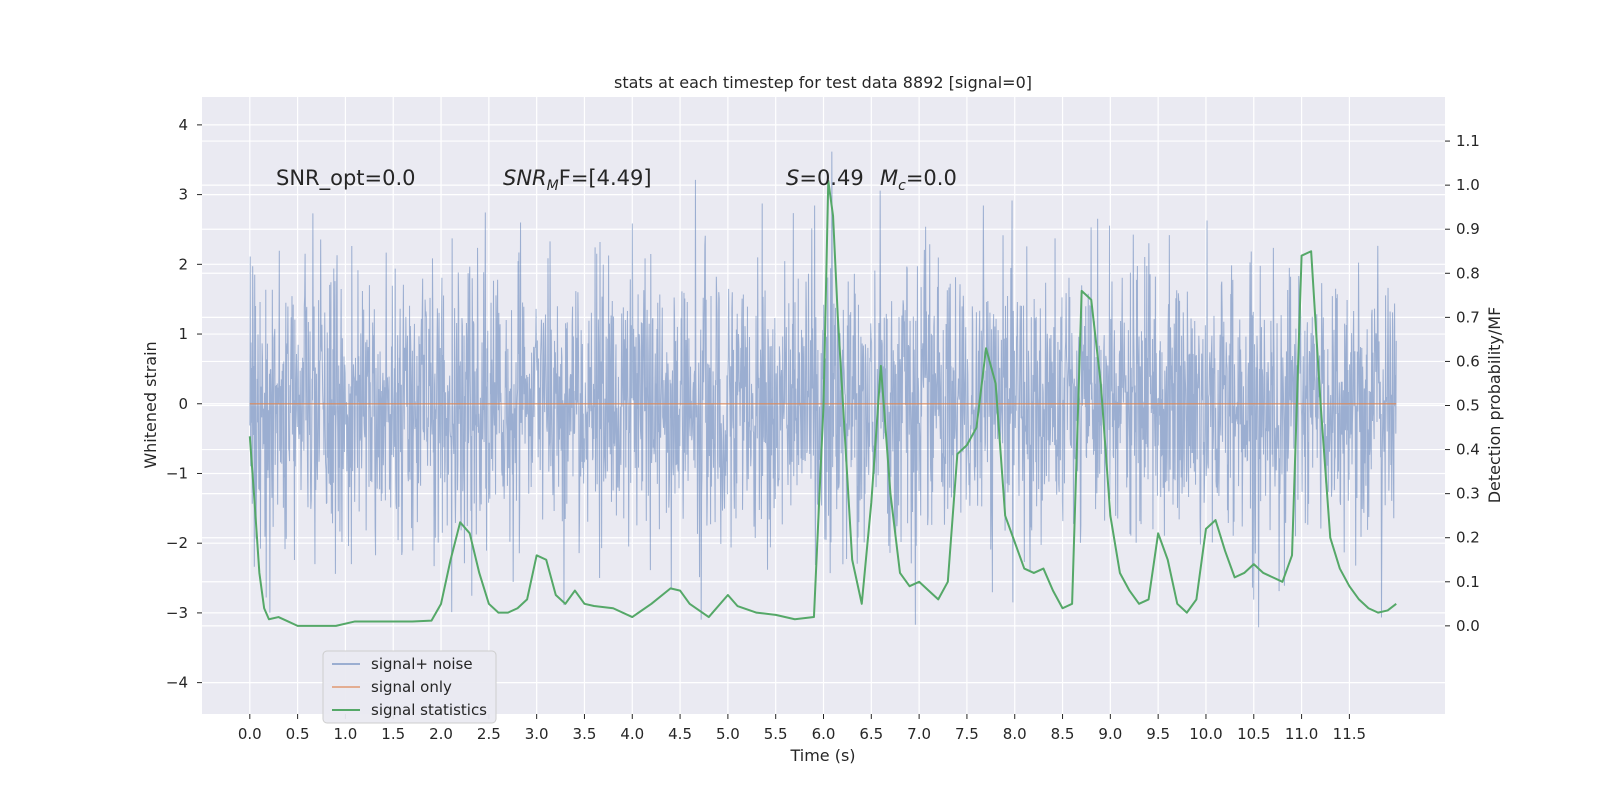 The width and height of the screenshot is (1600, 800). Describe the element at coordinates (1301, 734) in the screenshot. I see `x-tick-label: 11.0` at that location.